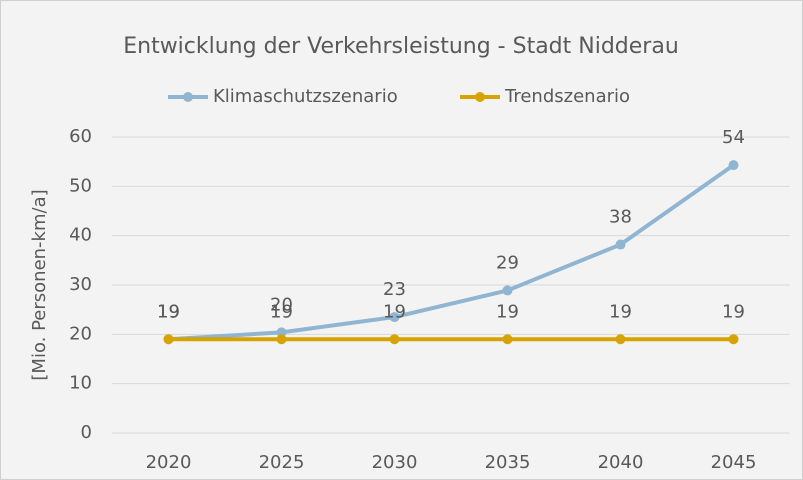  I want to click on y-tick-label: 40, so click(80, 235).